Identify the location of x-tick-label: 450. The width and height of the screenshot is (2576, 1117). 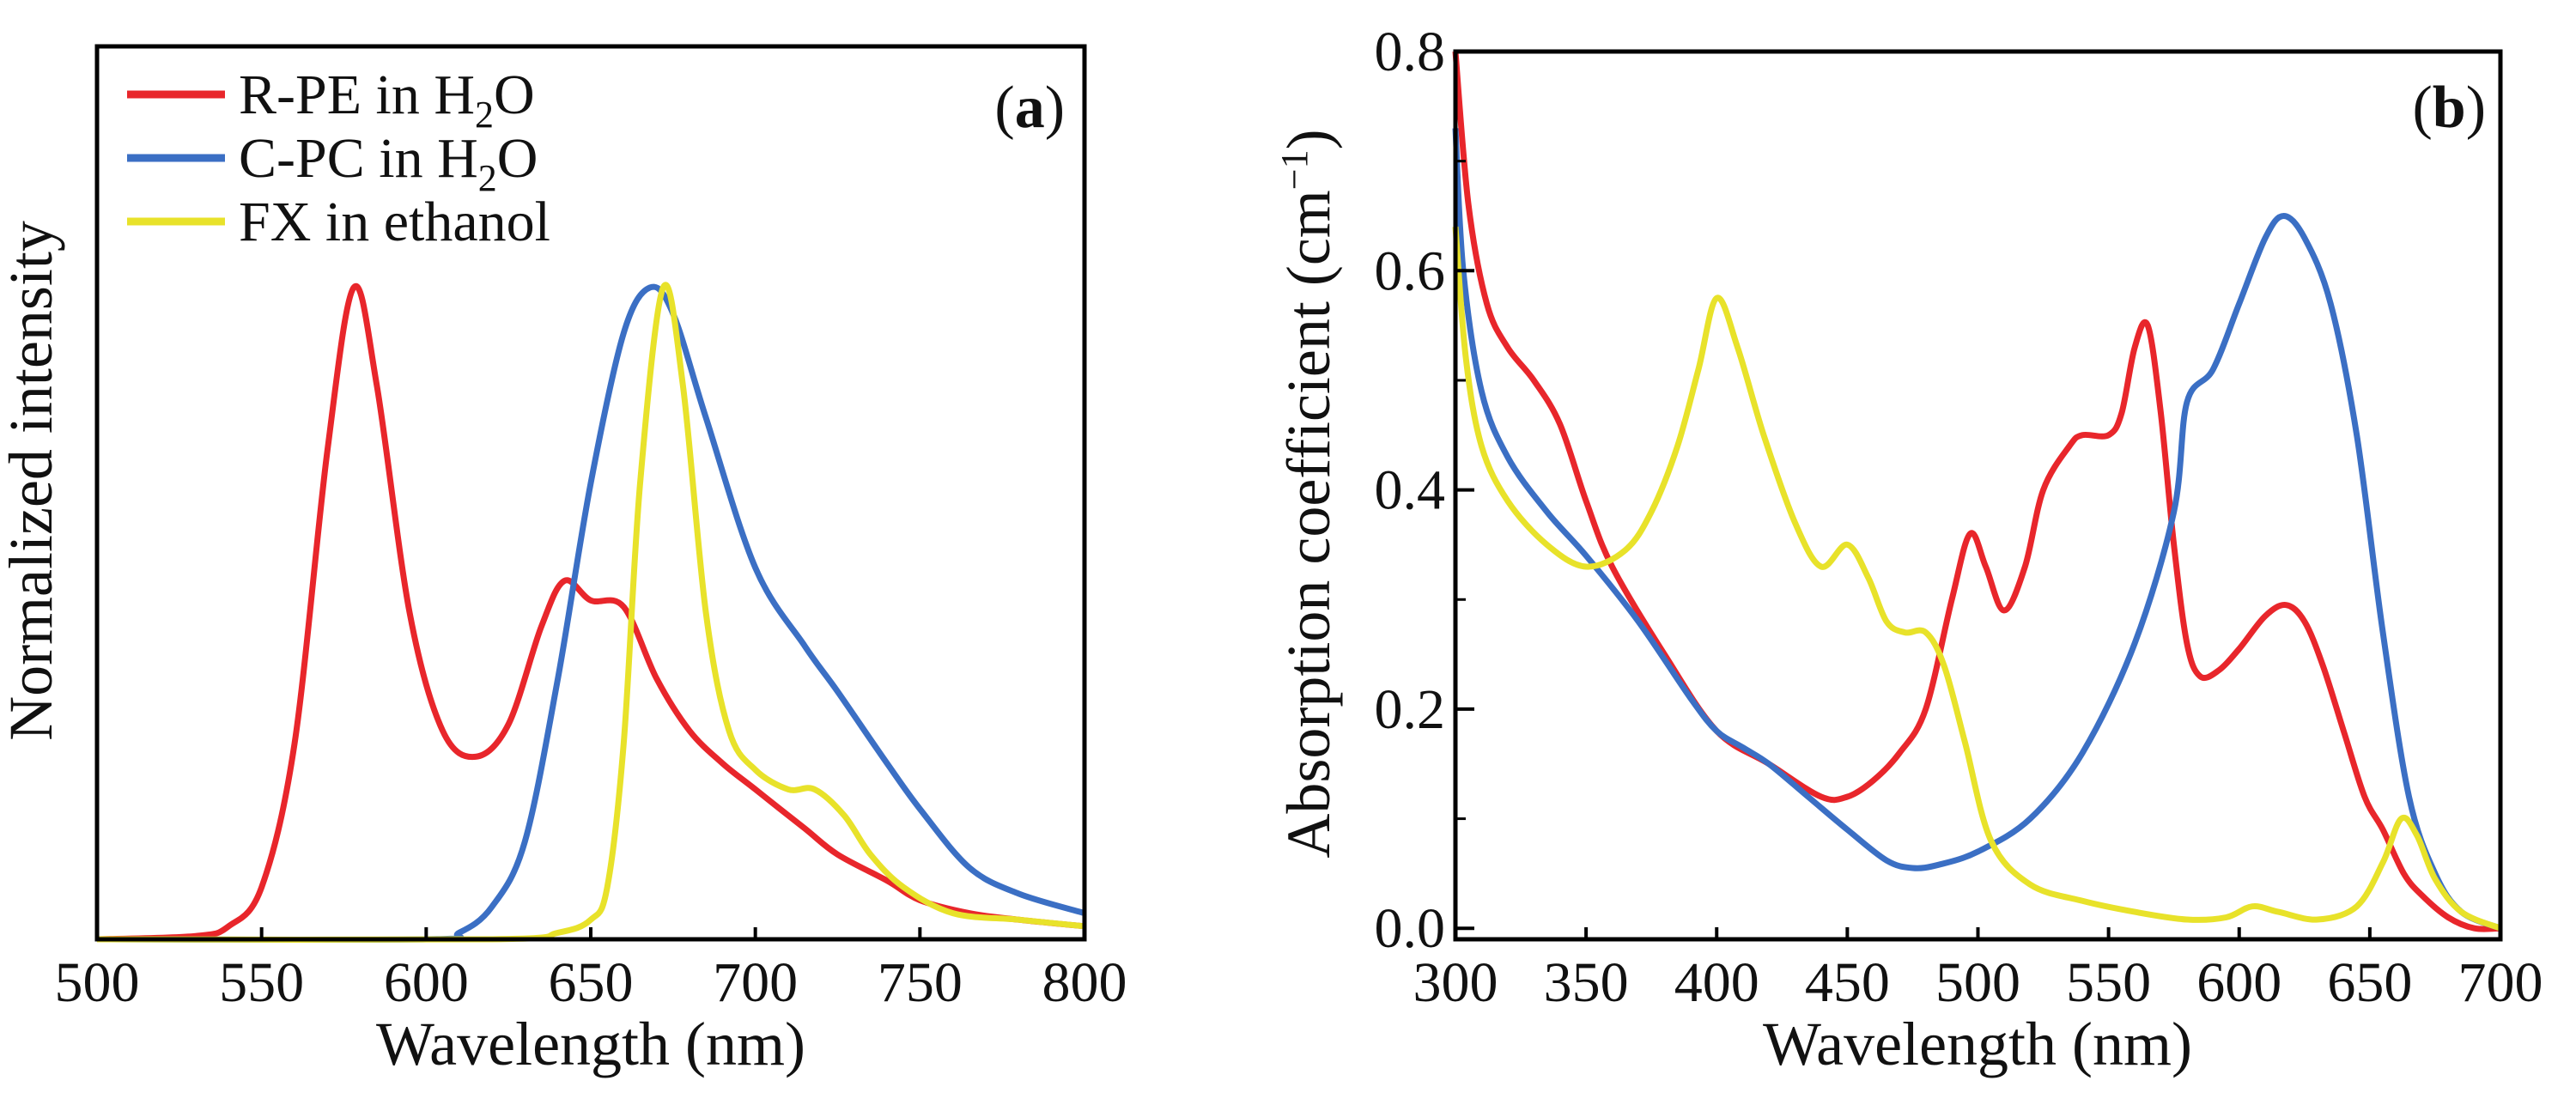
(1848, 982).